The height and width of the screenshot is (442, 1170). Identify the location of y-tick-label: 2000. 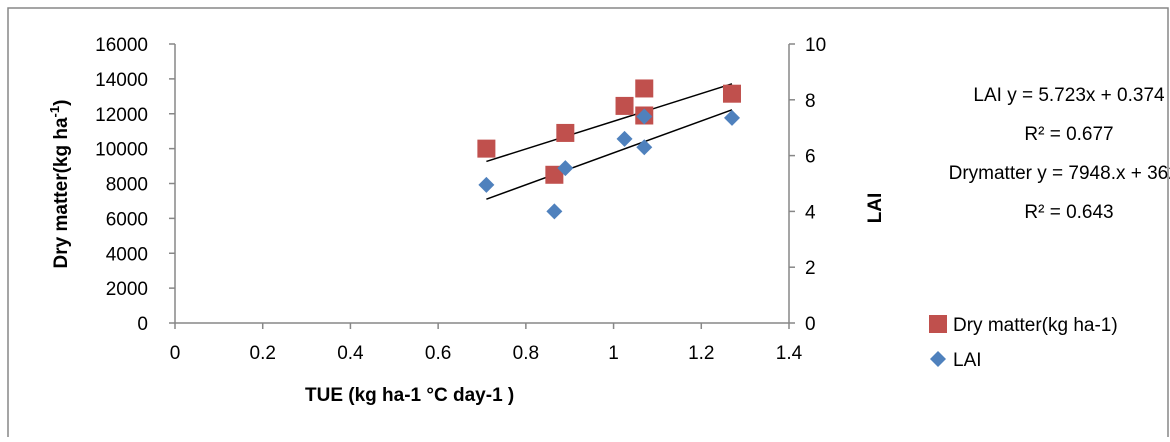
(127, 289).